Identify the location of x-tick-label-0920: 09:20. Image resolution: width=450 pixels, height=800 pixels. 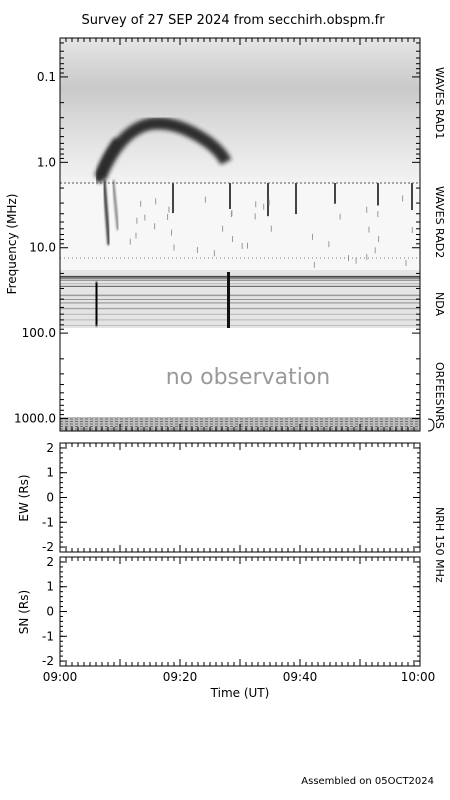
(180, 677).